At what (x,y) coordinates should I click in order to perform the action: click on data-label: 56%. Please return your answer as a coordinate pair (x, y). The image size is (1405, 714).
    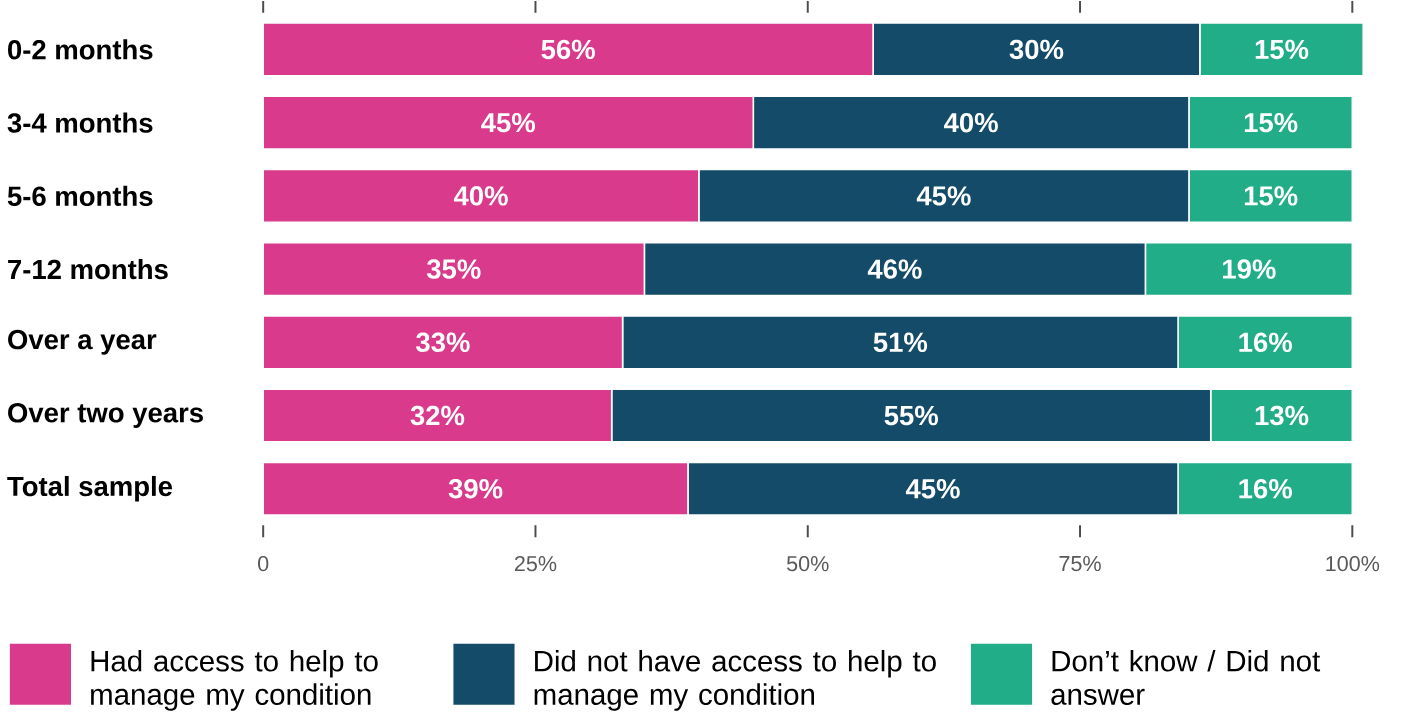
    Looking at the image, I should click on (568, 49).